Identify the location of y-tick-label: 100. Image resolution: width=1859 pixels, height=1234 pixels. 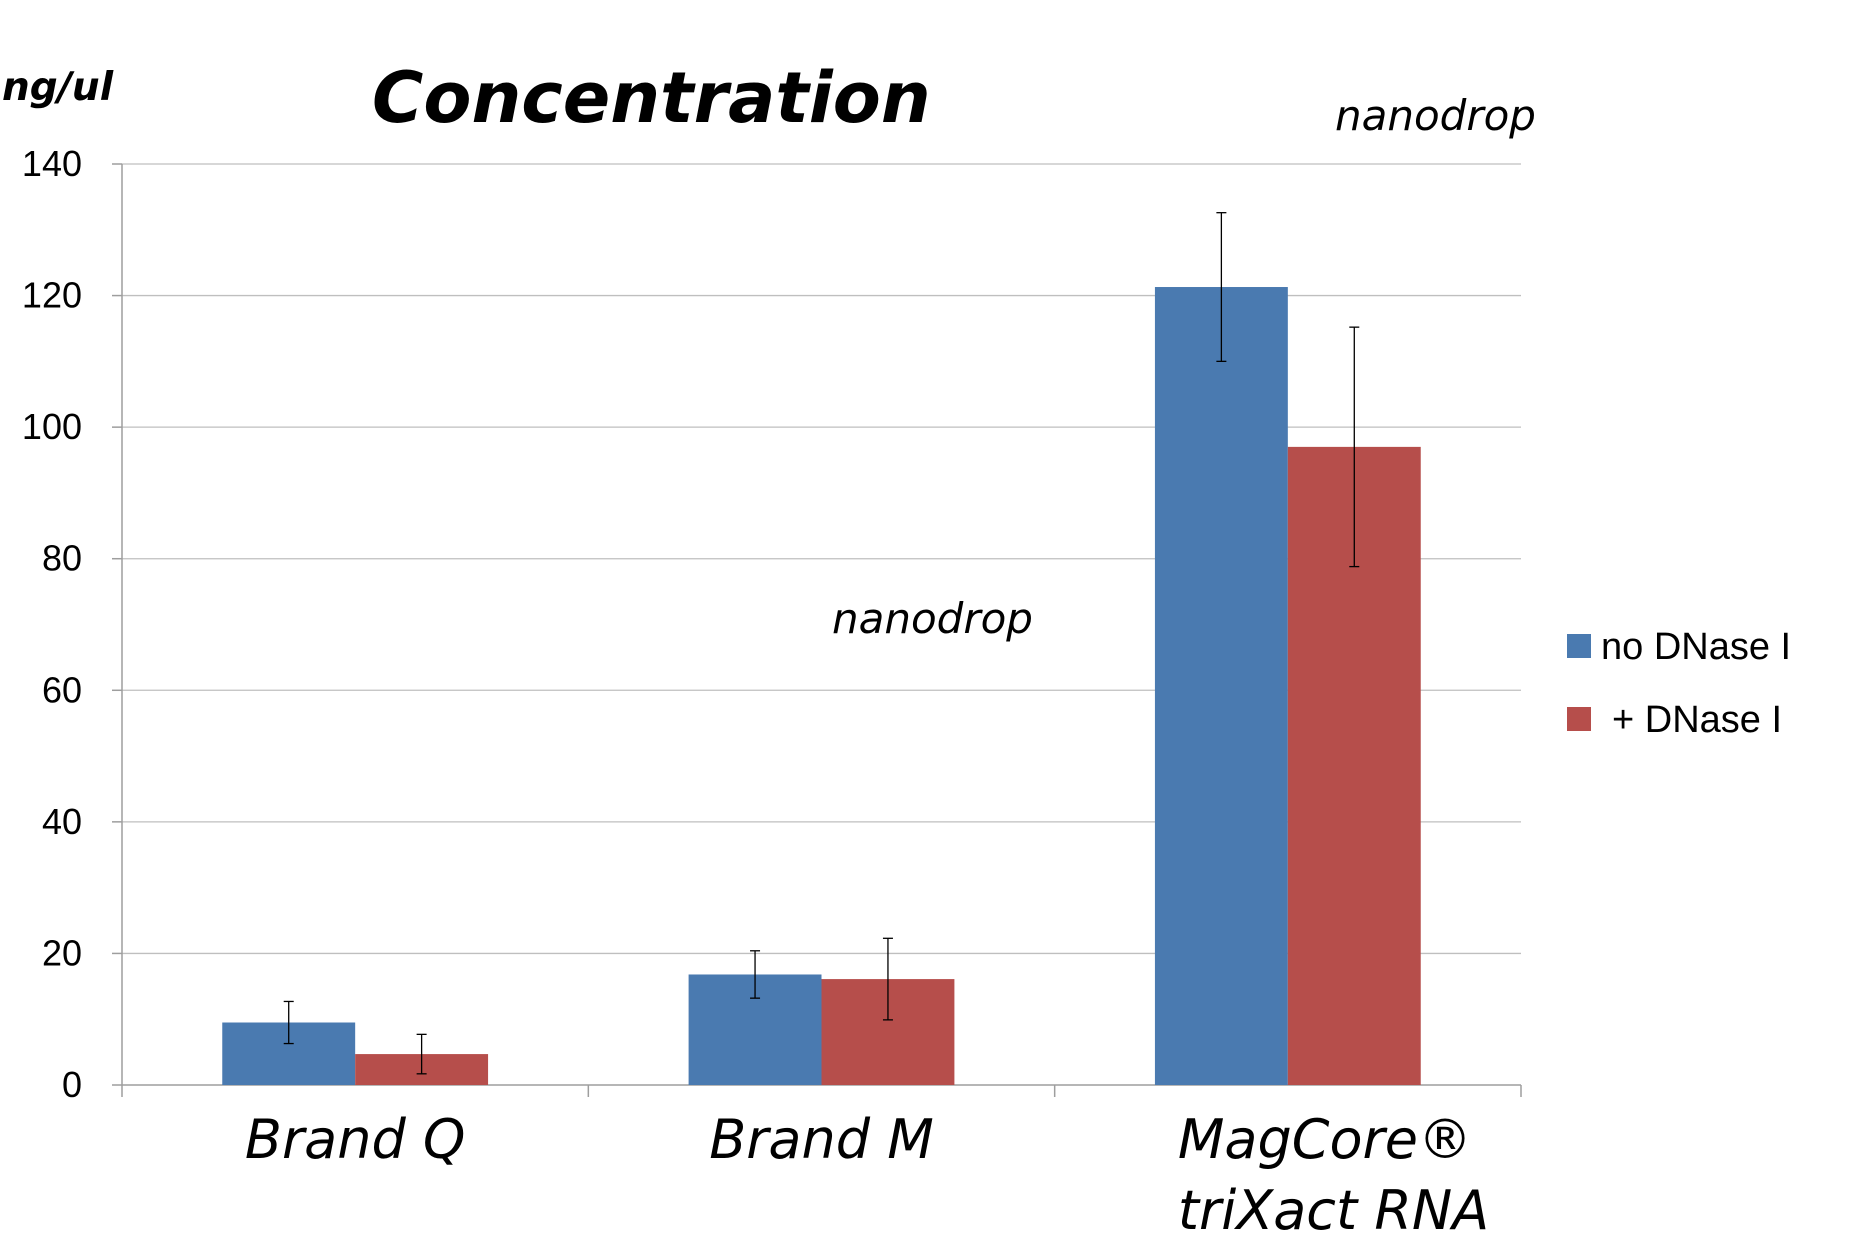
(52, 426).